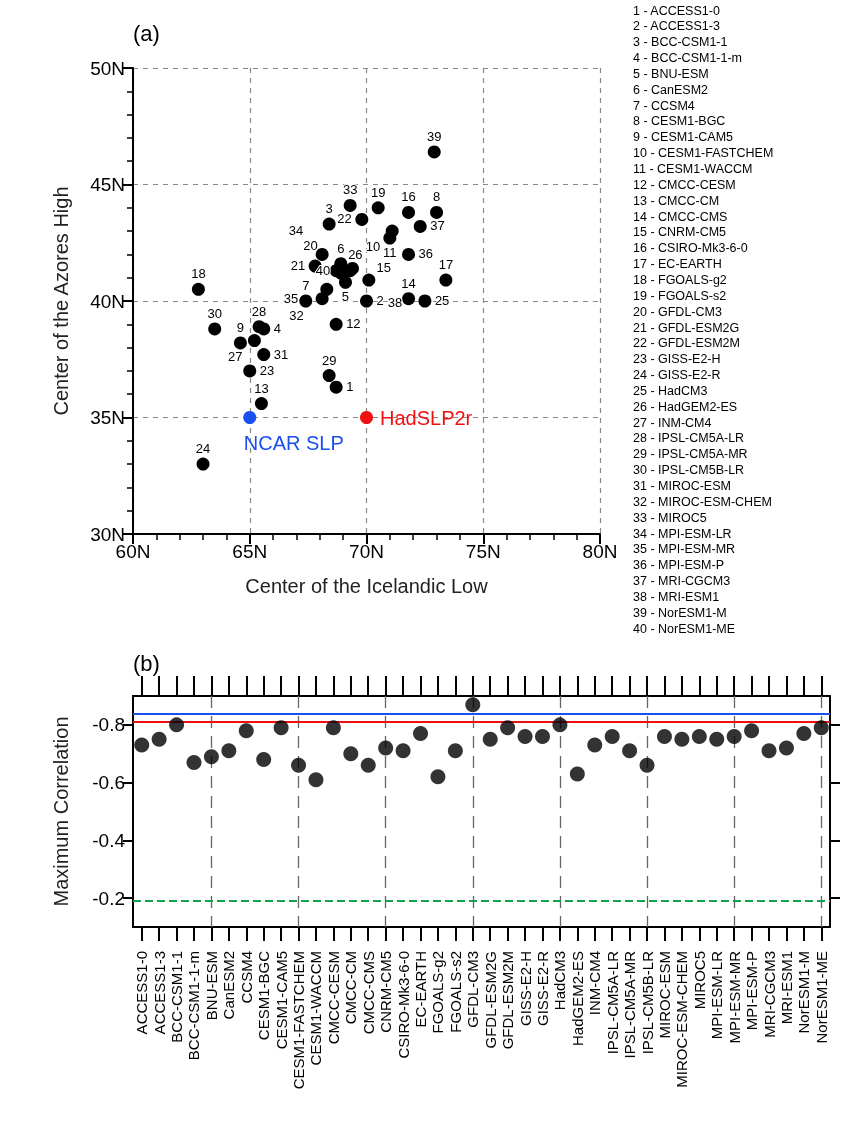 This screenshot has height=1126, width=841. I want to click on annotation: 15, so click(383, 268).